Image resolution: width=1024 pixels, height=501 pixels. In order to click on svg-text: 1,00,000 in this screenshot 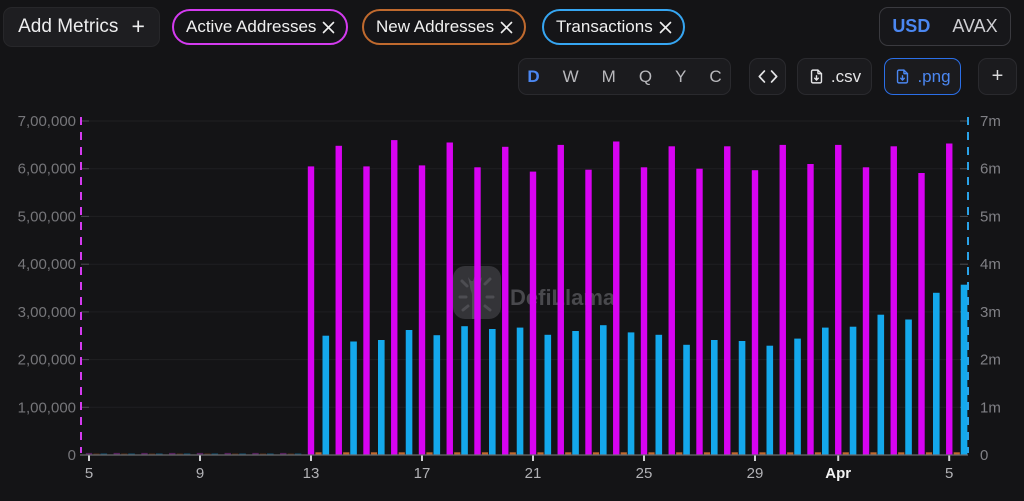, I will do `click(47, 407)`.